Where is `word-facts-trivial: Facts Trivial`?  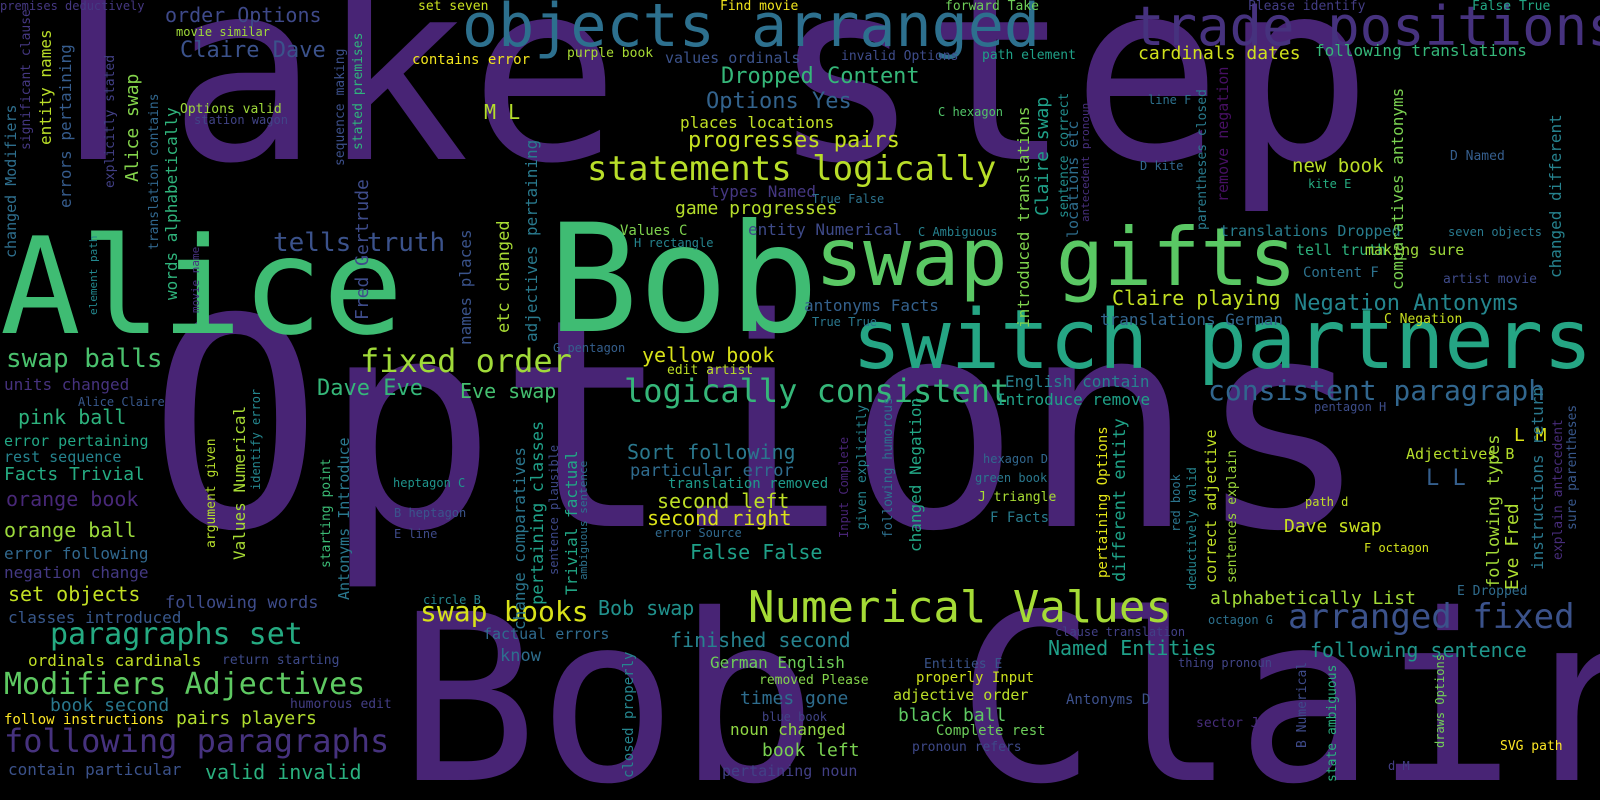 word-facts-trivial: Facts Trivial is located at coordinates (74, 474).